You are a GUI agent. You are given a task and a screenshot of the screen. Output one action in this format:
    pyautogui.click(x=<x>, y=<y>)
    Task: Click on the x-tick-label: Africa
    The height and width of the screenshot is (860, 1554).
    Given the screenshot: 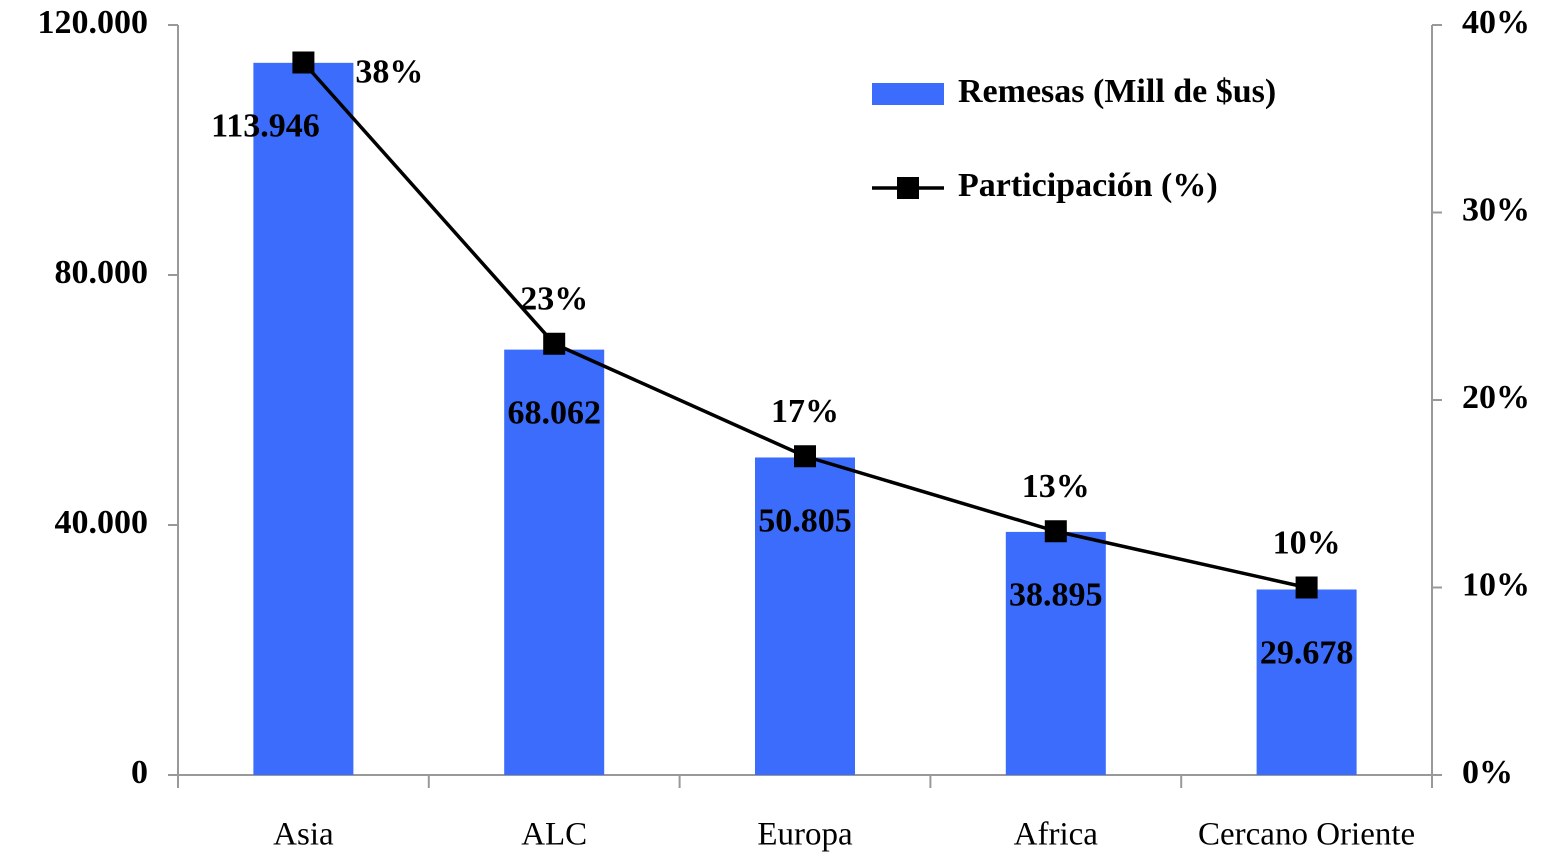 What is the action you would take?
    pyautogui.click(x=1056, y=835)
    